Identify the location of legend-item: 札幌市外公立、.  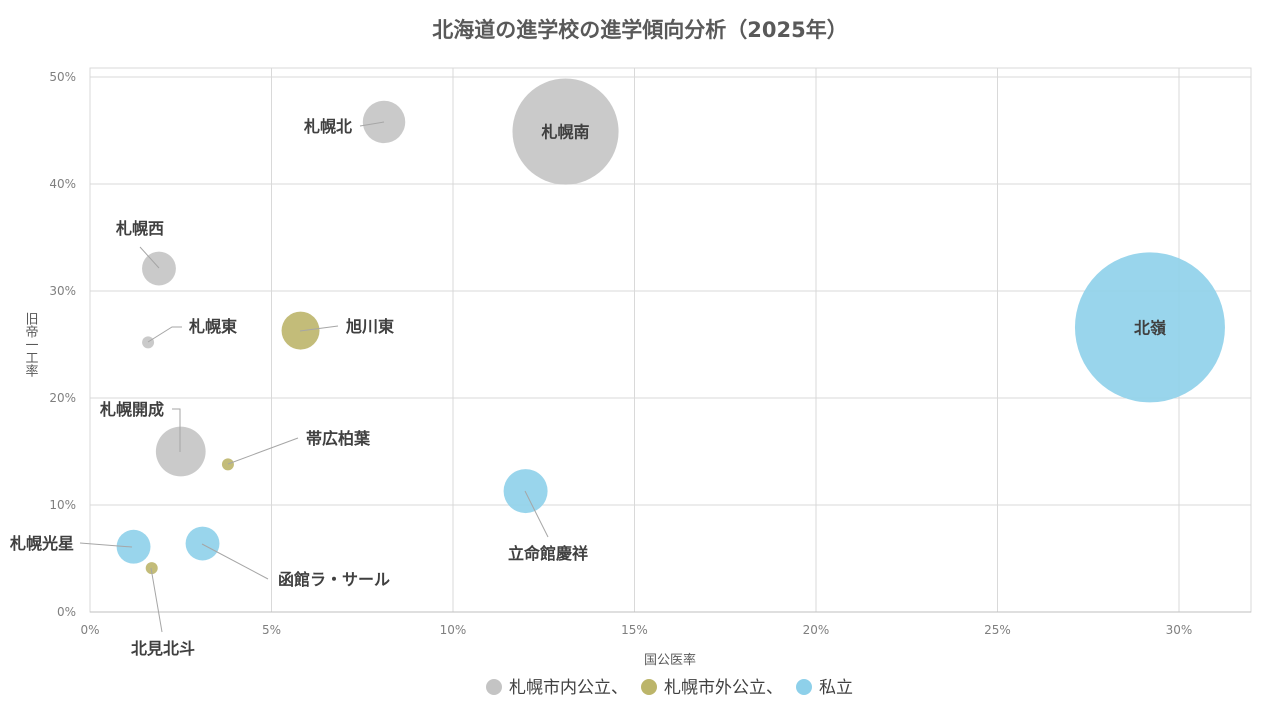
(723, 688).